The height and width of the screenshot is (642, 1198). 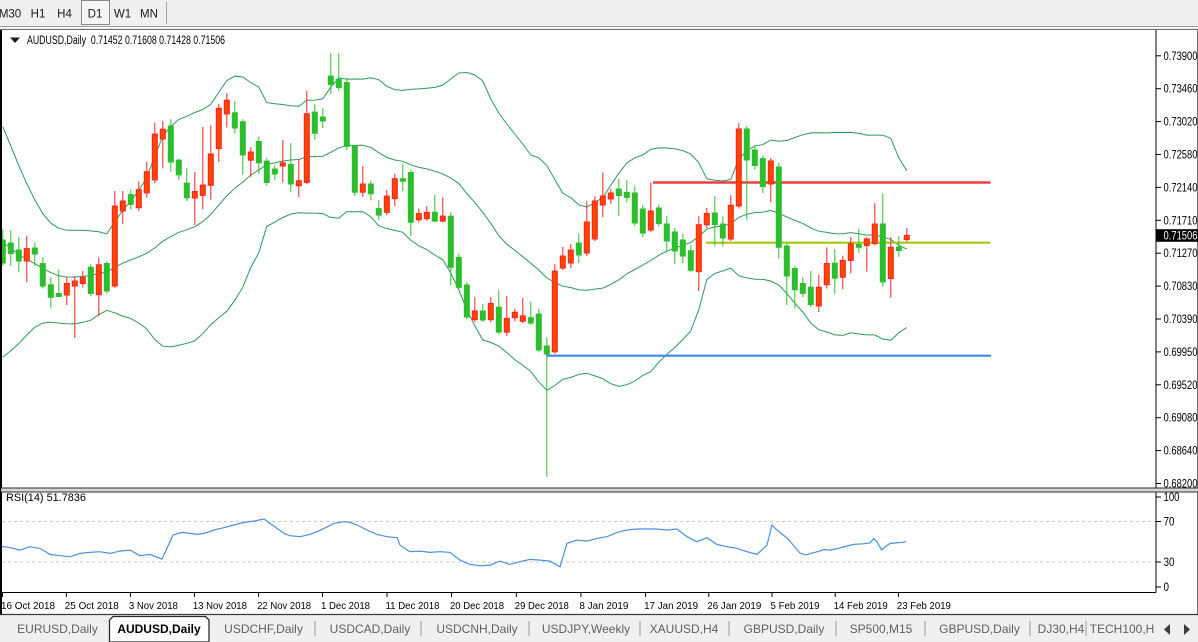 What do you see at coordinates (46, 498) in the screenshot?
I see `svg-text: RSI(14) 51.7836` at bounding box center [46, 498].